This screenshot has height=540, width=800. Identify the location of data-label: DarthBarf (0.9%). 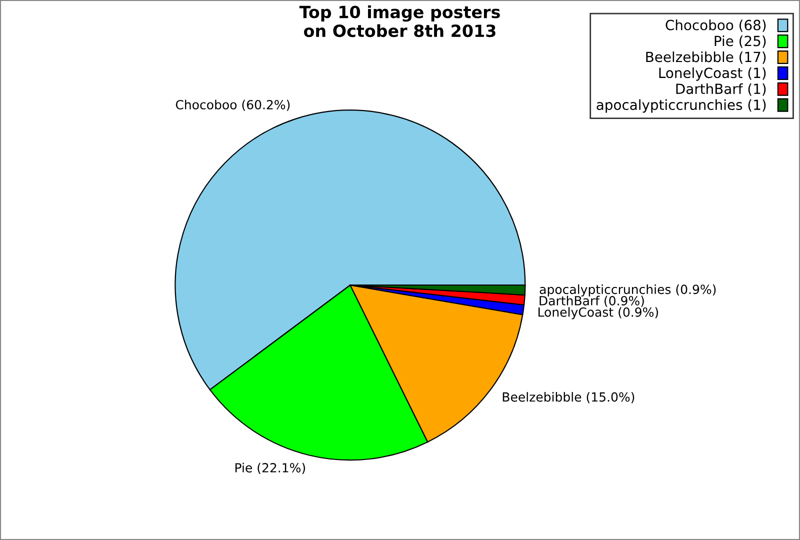
(592, 301).